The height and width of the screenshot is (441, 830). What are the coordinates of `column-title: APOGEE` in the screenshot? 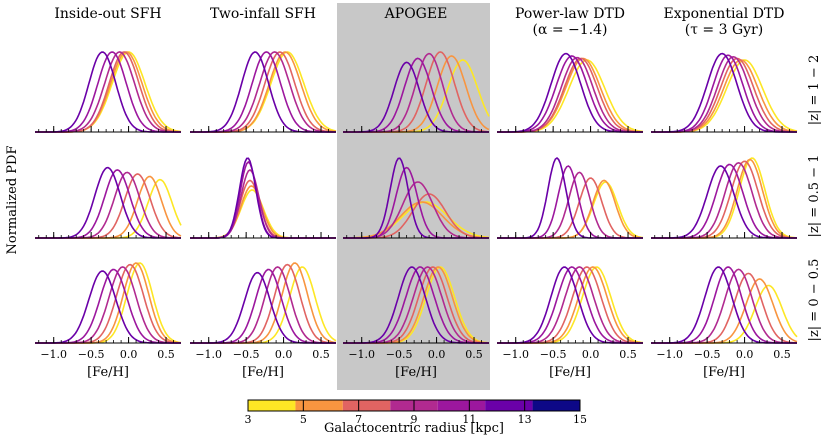 It's located at (416, 14).